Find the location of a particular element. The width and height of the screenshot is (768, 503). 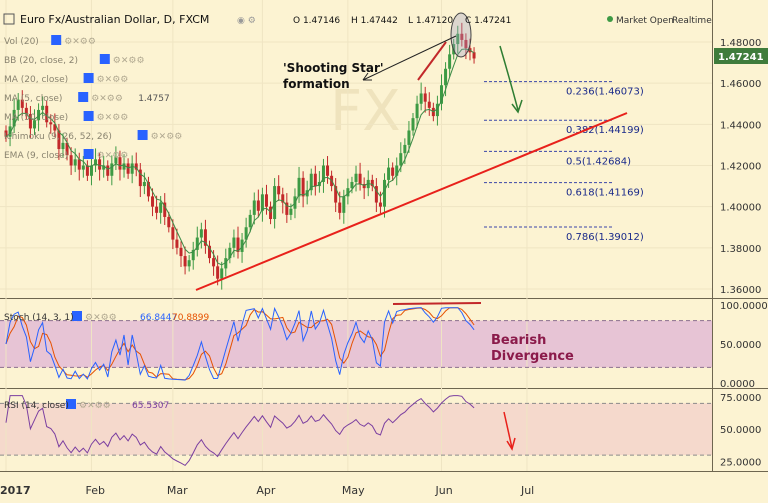

last-price-tag is located at coordinates (741, 56).